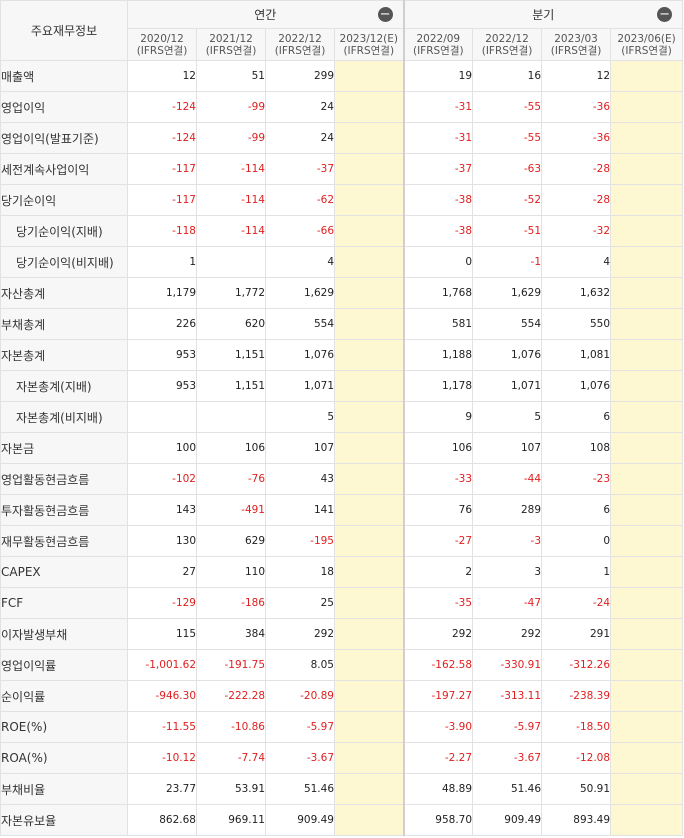 This screenshot has height=838, width=684. Describe the element at coordinates (300, 510) in the screenshot. I see `value-cell: 141` at that location.